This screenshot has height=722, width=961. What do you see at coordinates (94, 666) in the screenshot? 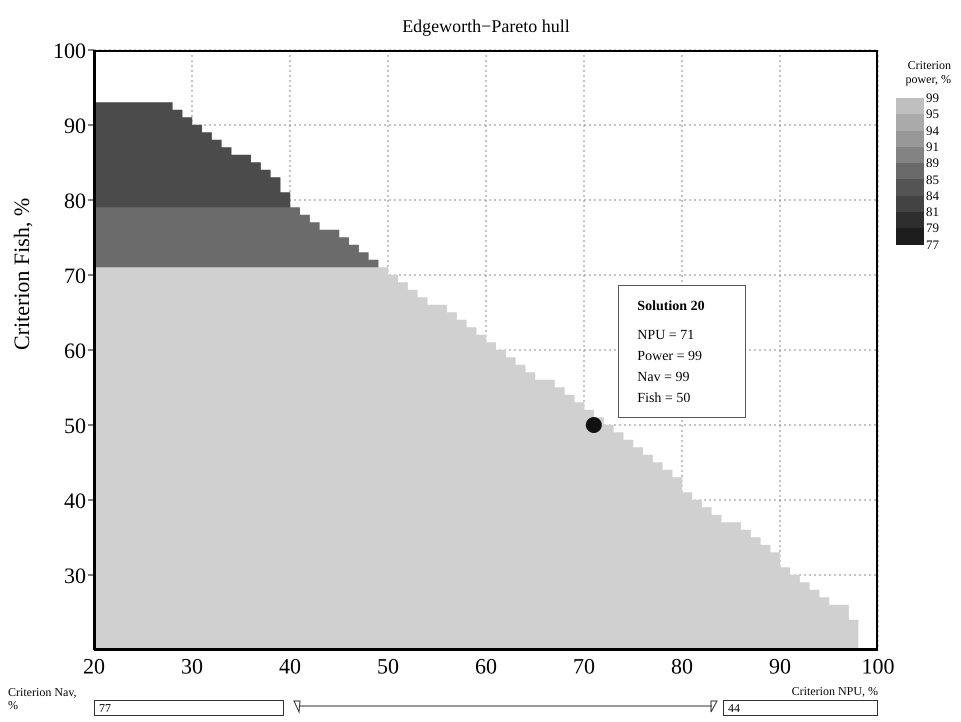
I see `x-tick-label: 20` at bounding box center [94, 666].